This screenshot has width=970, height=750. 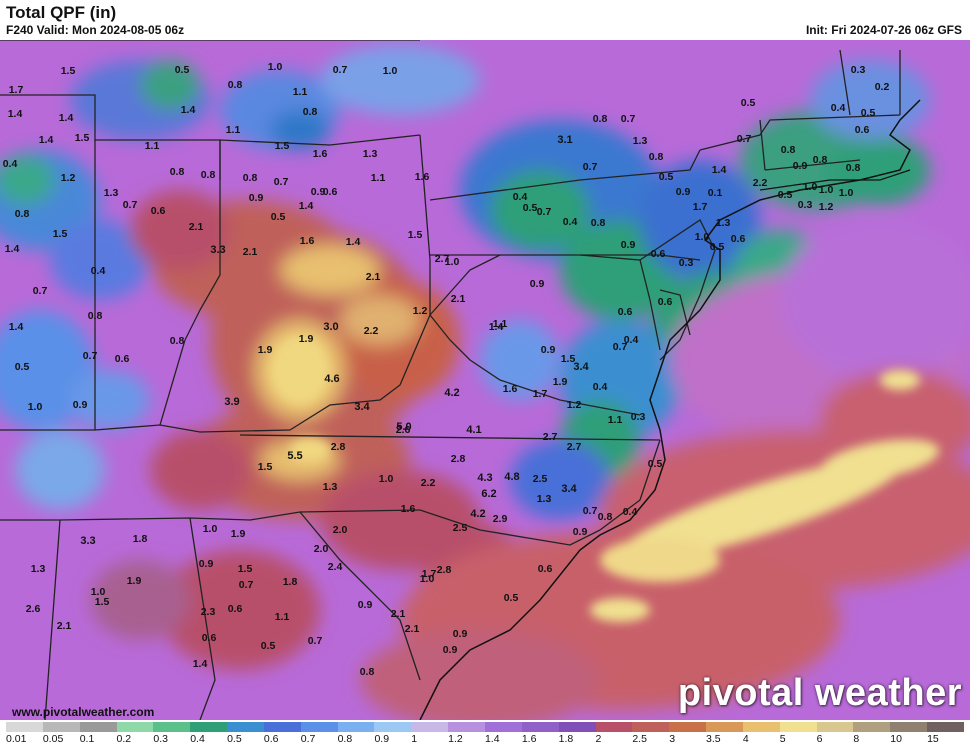 I want to click on qpf-value-label: 4.2, so click(x=451, y=393).